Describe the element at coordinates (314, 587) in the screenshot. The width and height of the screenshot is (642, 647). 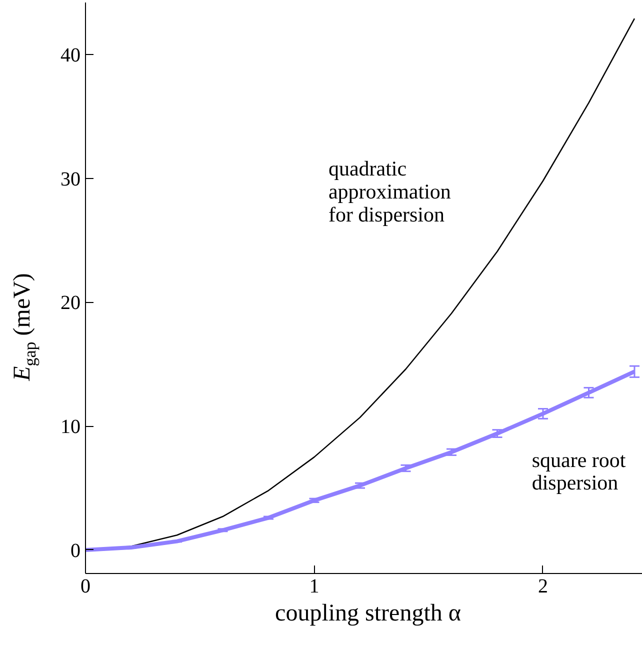
I see `x-tick-label: 1` at that location.